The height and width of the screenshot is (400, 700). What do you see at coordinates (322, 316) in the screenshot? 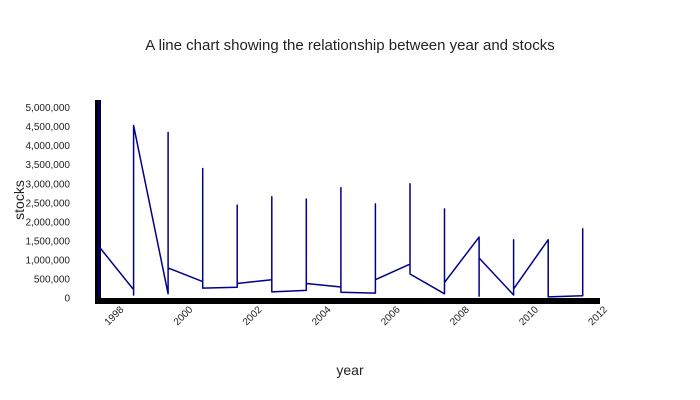
I see `x-tick-label: 2004` at bounding box center [322, 316].